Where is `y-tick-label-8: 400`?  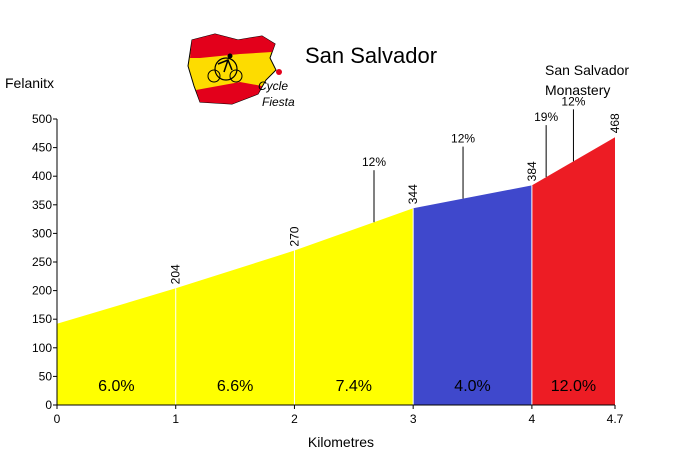 y-tick-label-8: 400 is located at coordinates (42, 176).